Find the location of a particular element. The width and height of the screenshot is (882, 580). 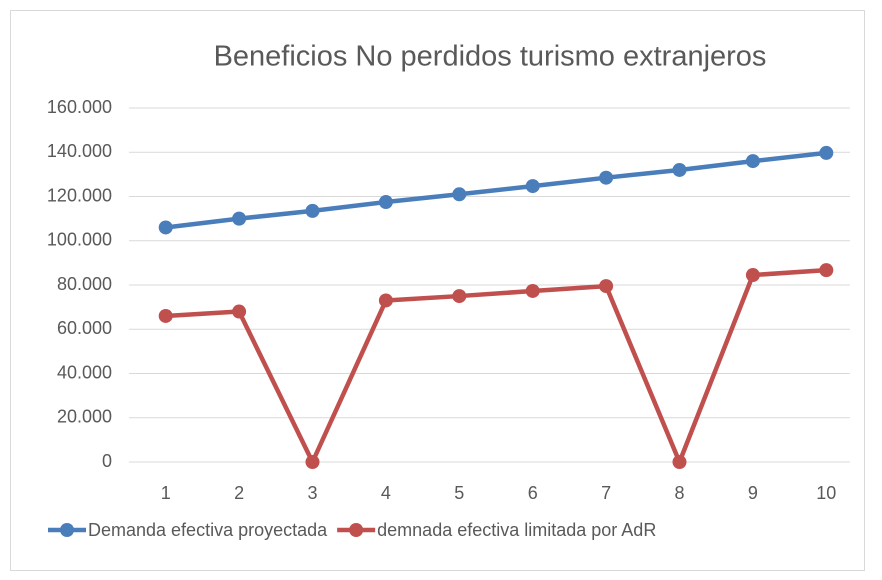

x-tick-label: 9 is located at coordinates (753, 493).